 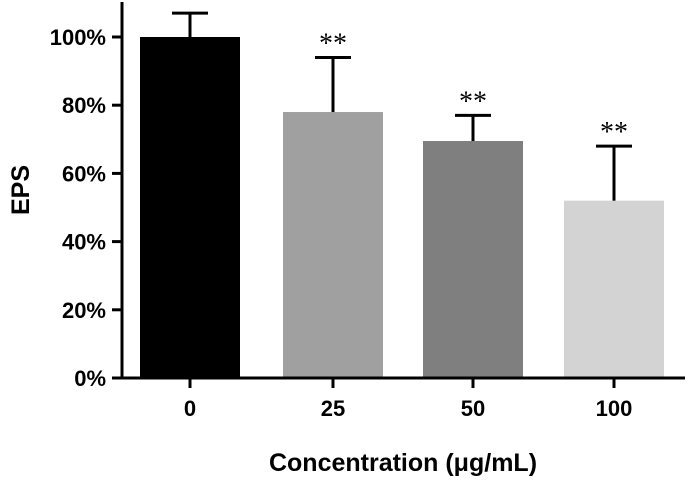 I want to click on significance-label-50: **, so click(x=473, y=101).